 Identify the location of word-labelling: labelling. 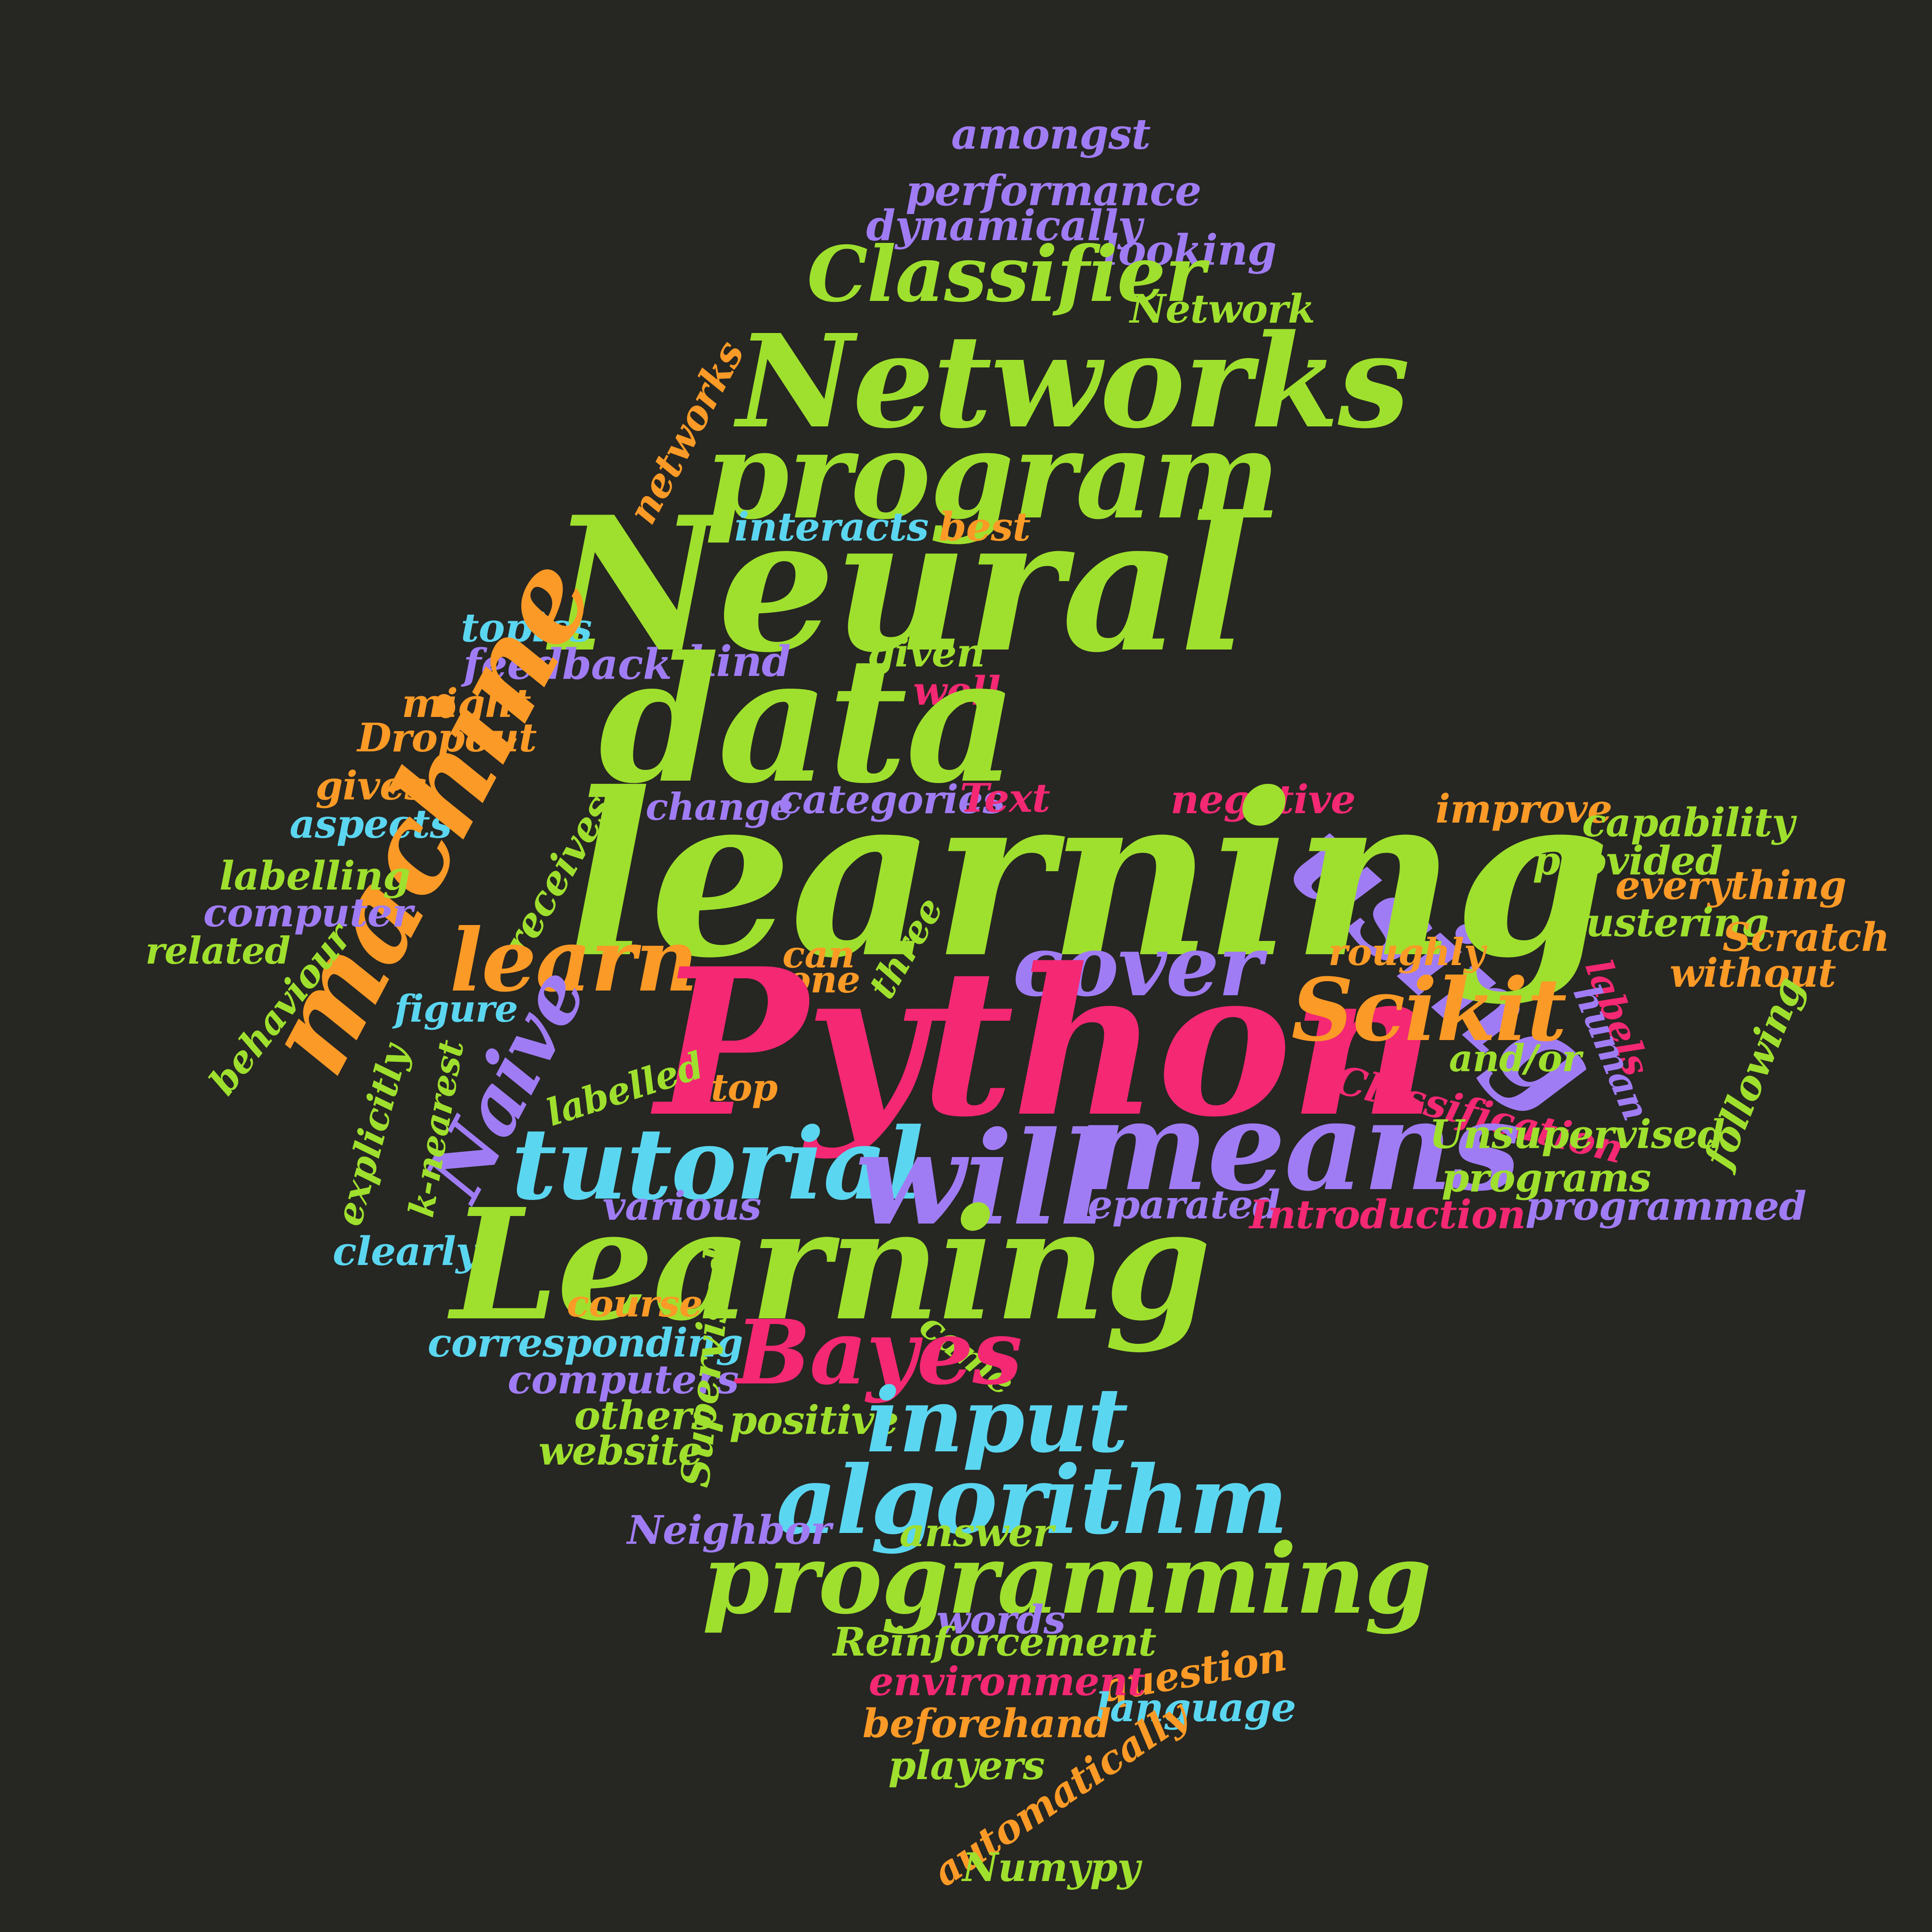
(315, 876).